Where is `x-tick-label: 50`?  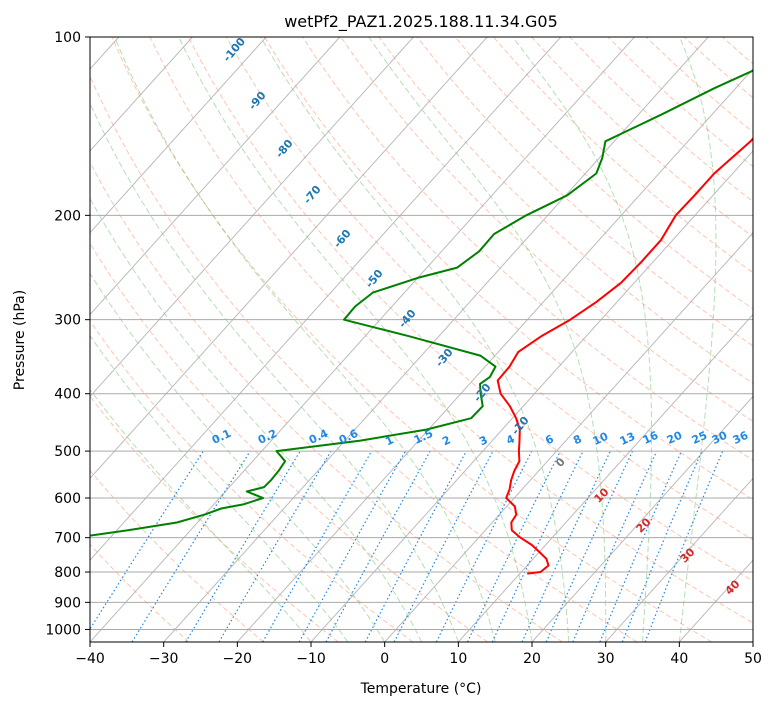
x-tick-label: 50 is located at coordinates (753, 659).